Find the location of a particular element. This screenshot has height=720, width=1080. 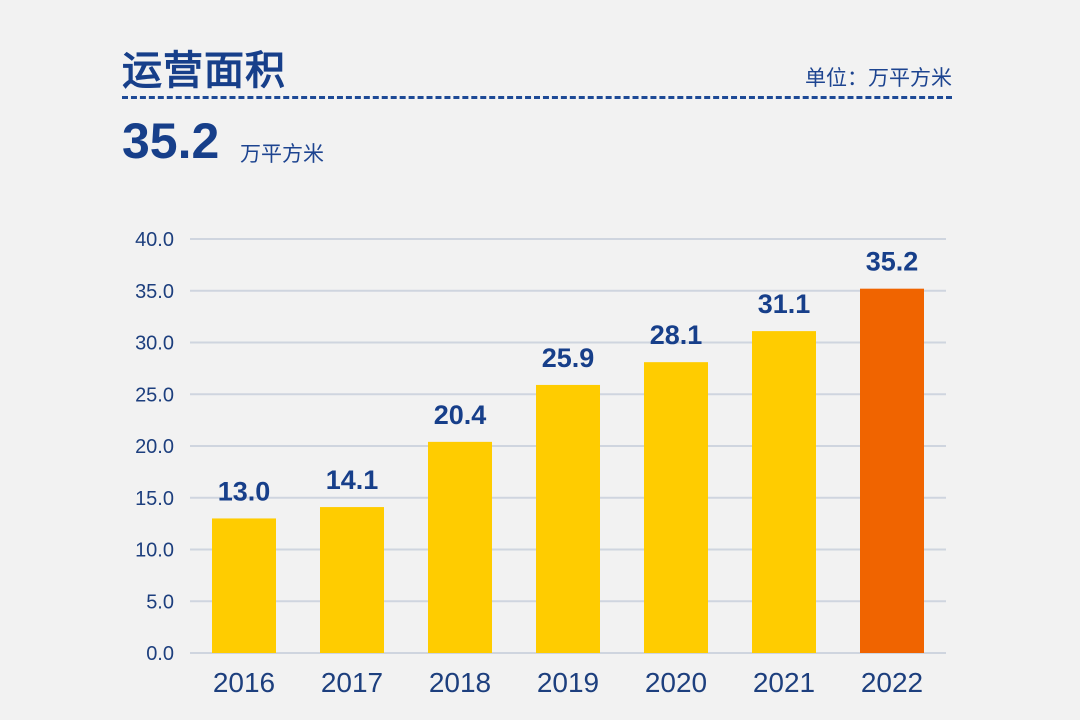

dashed-divider is located at coordinates (537, 97).